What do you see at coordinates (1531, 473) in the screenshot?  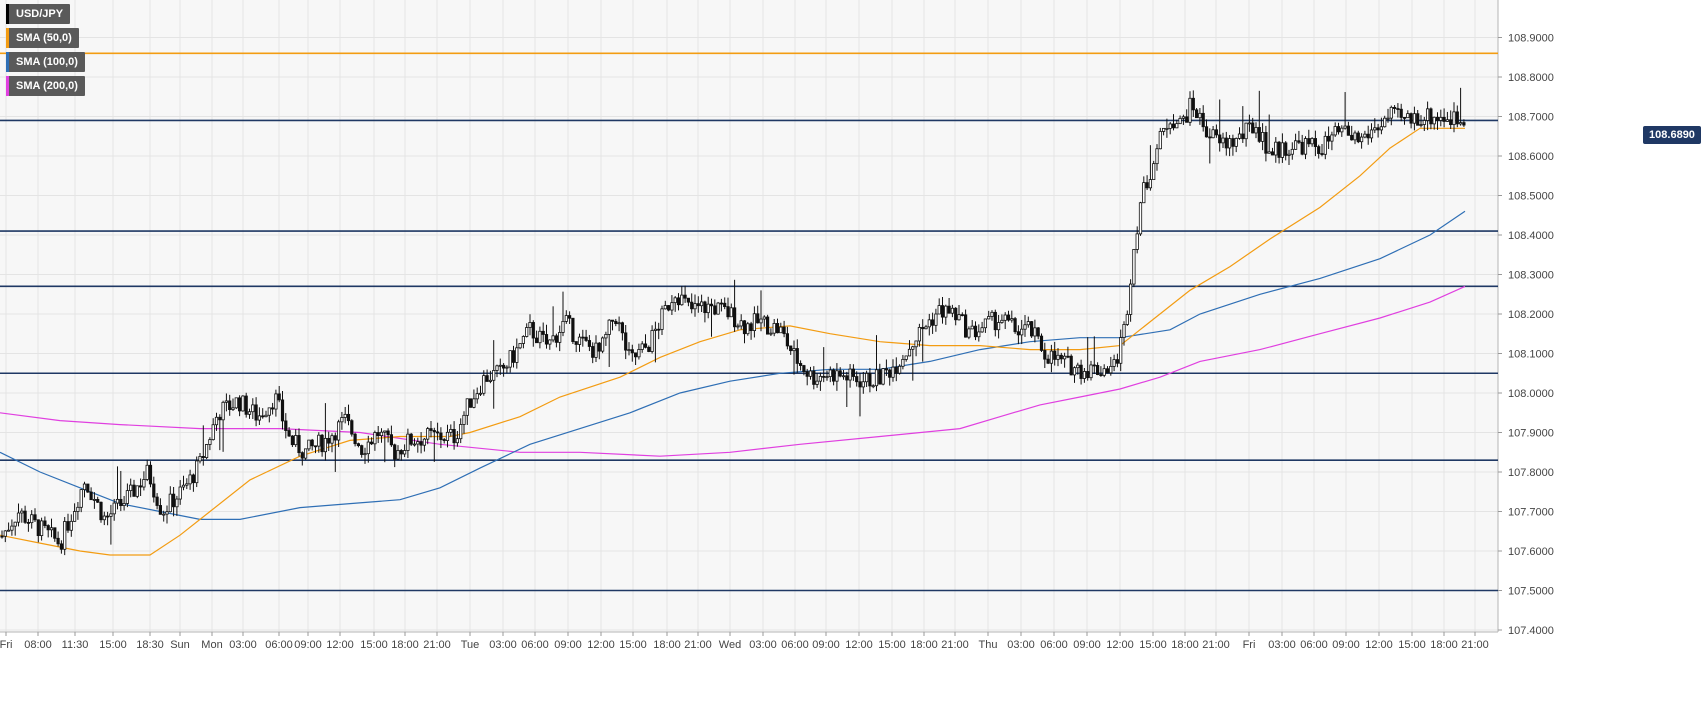 I see `y-tick-label: 107.8000` at bounding box center [1531, 473].